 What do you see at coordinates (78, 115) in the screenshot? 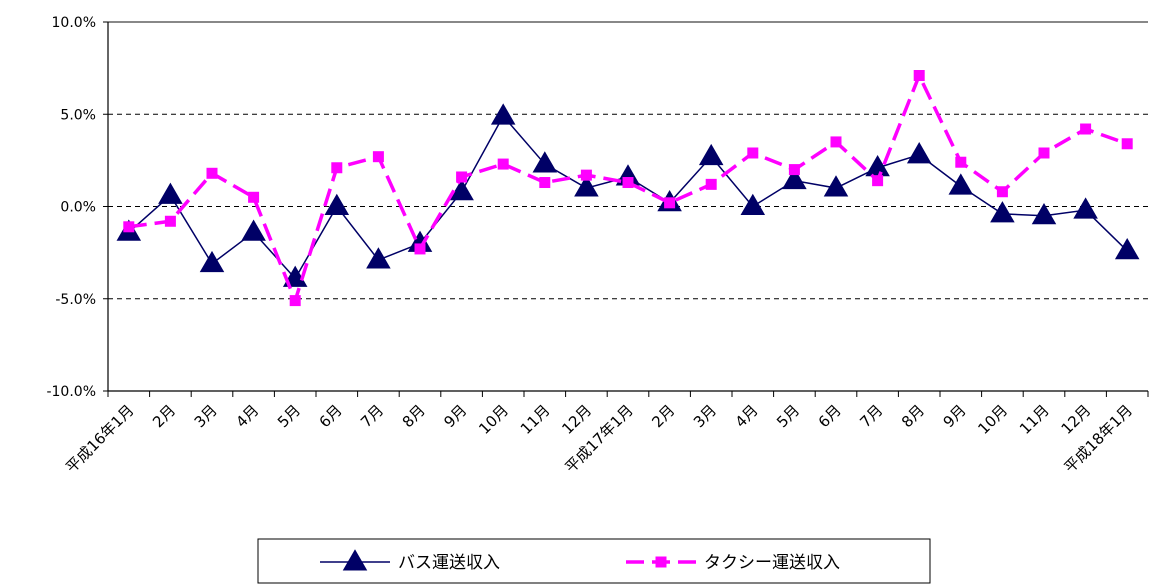
I see `y-tick-label: 5.0%` at bounding box center [78, 115].